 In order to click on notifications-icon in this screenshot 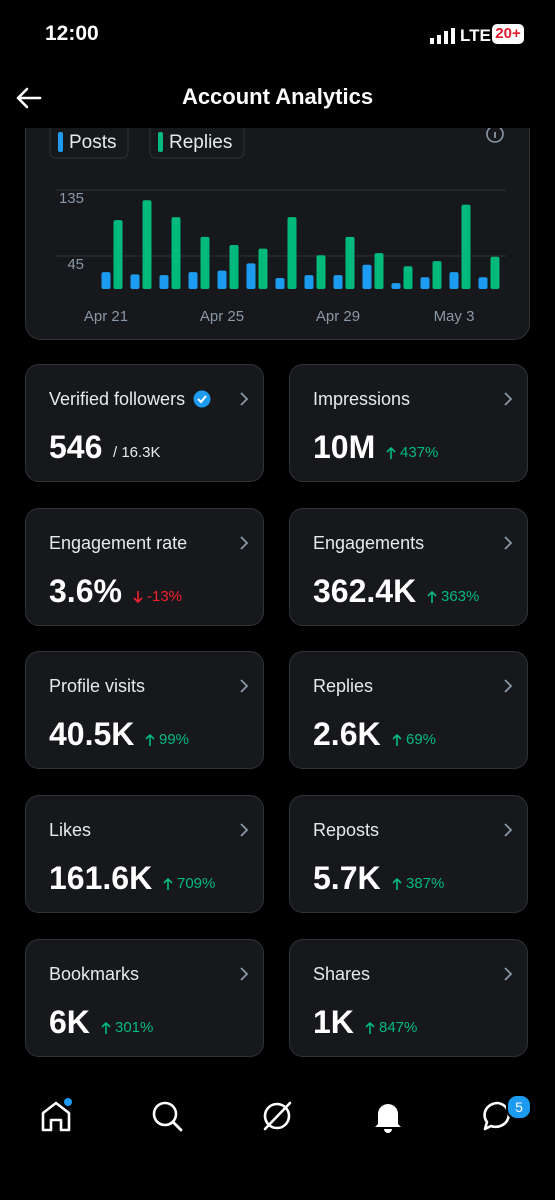, I will do `click(388, 1116)`.